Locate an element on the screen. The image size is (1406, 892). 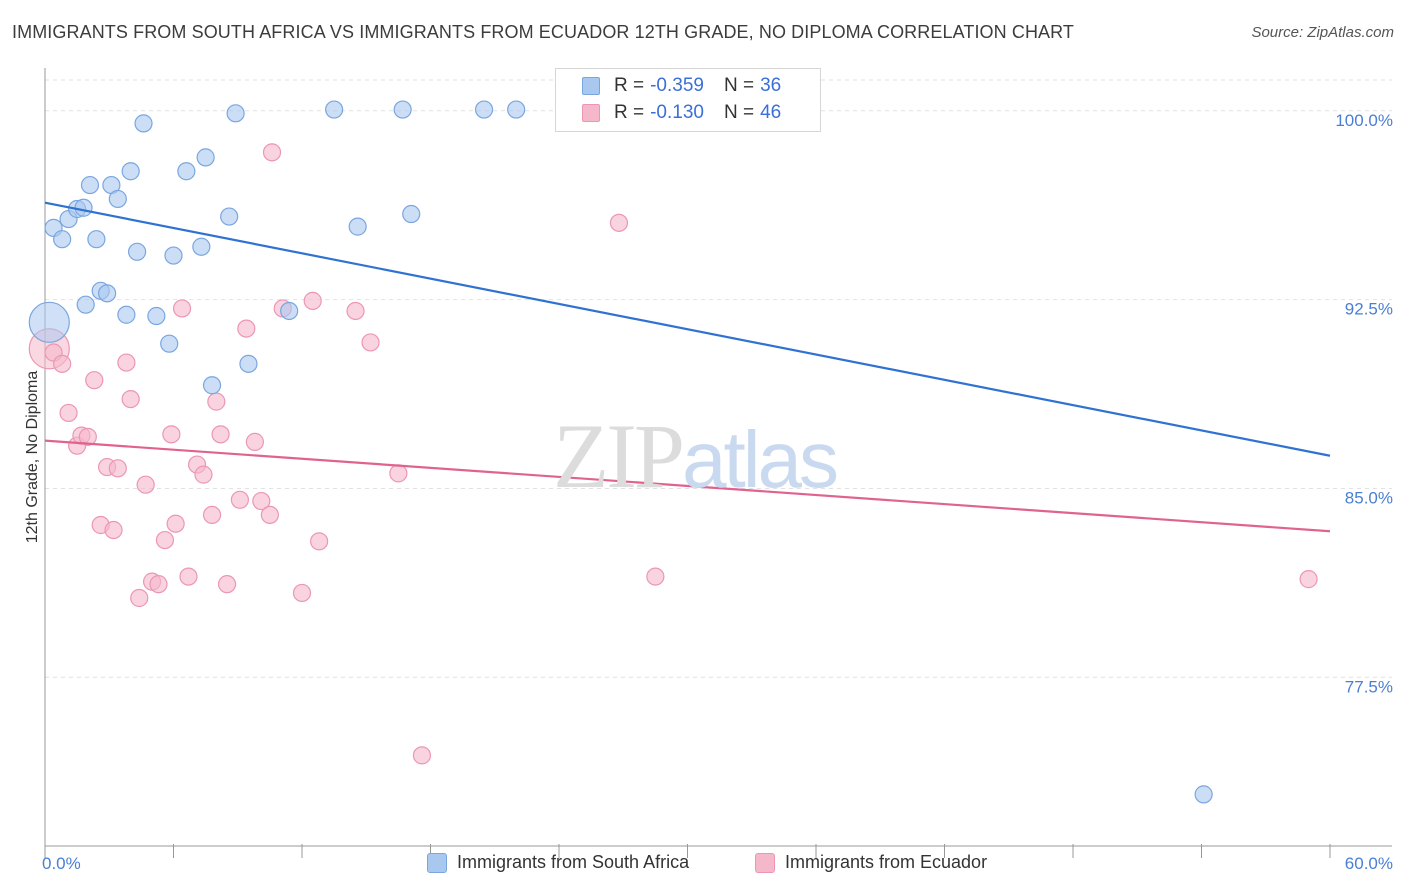
legend-swatch-ecuador is located at coordinates (591, 113).